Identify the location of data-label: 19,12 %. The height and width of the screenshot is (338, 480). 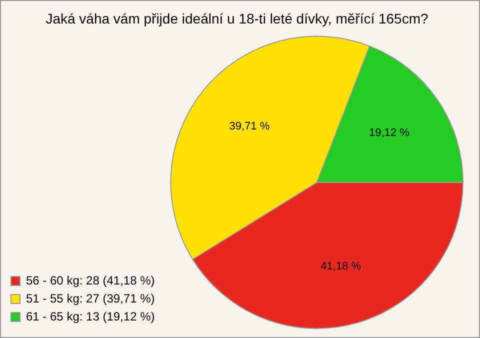
(389, 132).